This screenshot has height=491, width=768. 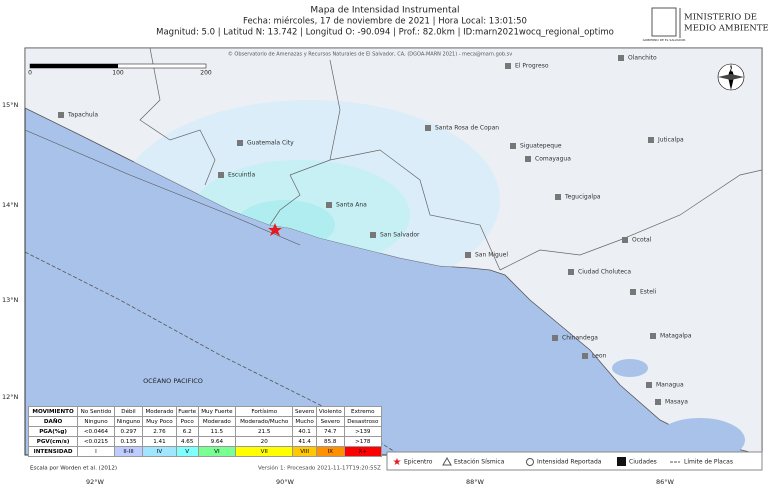 What do you see at coordinates (397, 462) in the screenshot?
I see `symbol: ★` at bounding box center [397, 462].